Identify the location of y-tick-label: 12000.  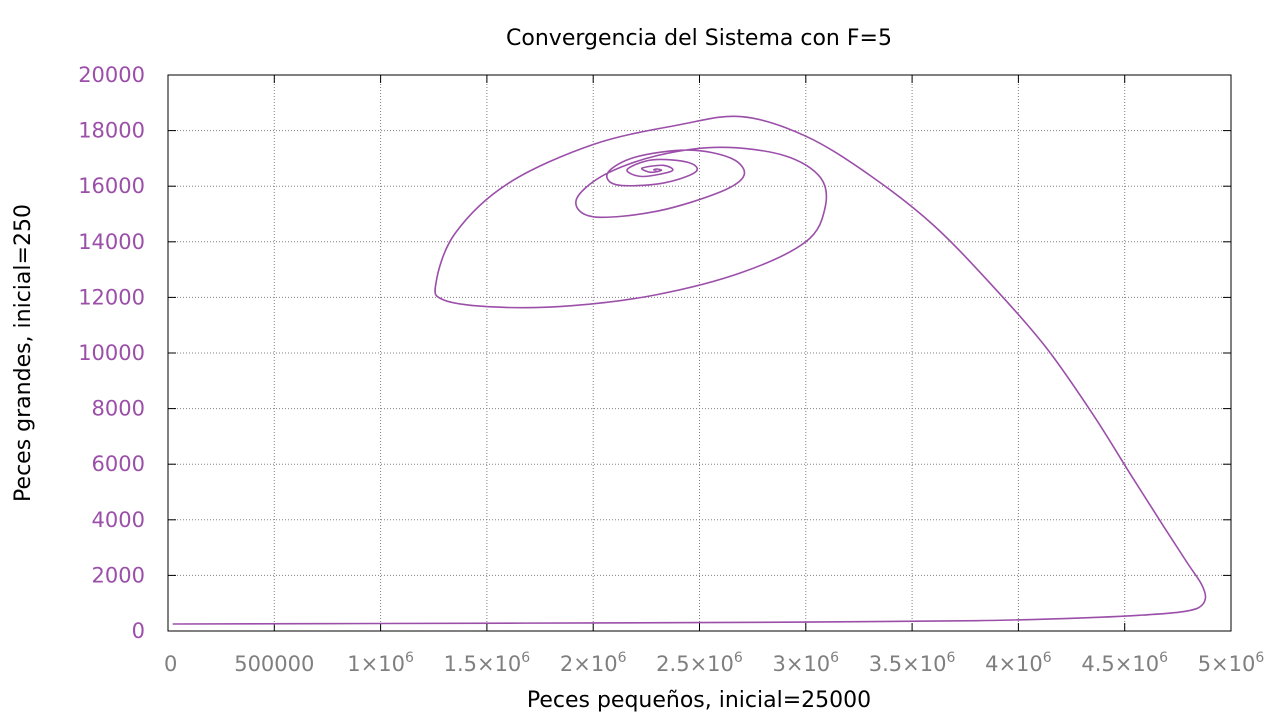
(111, 297).